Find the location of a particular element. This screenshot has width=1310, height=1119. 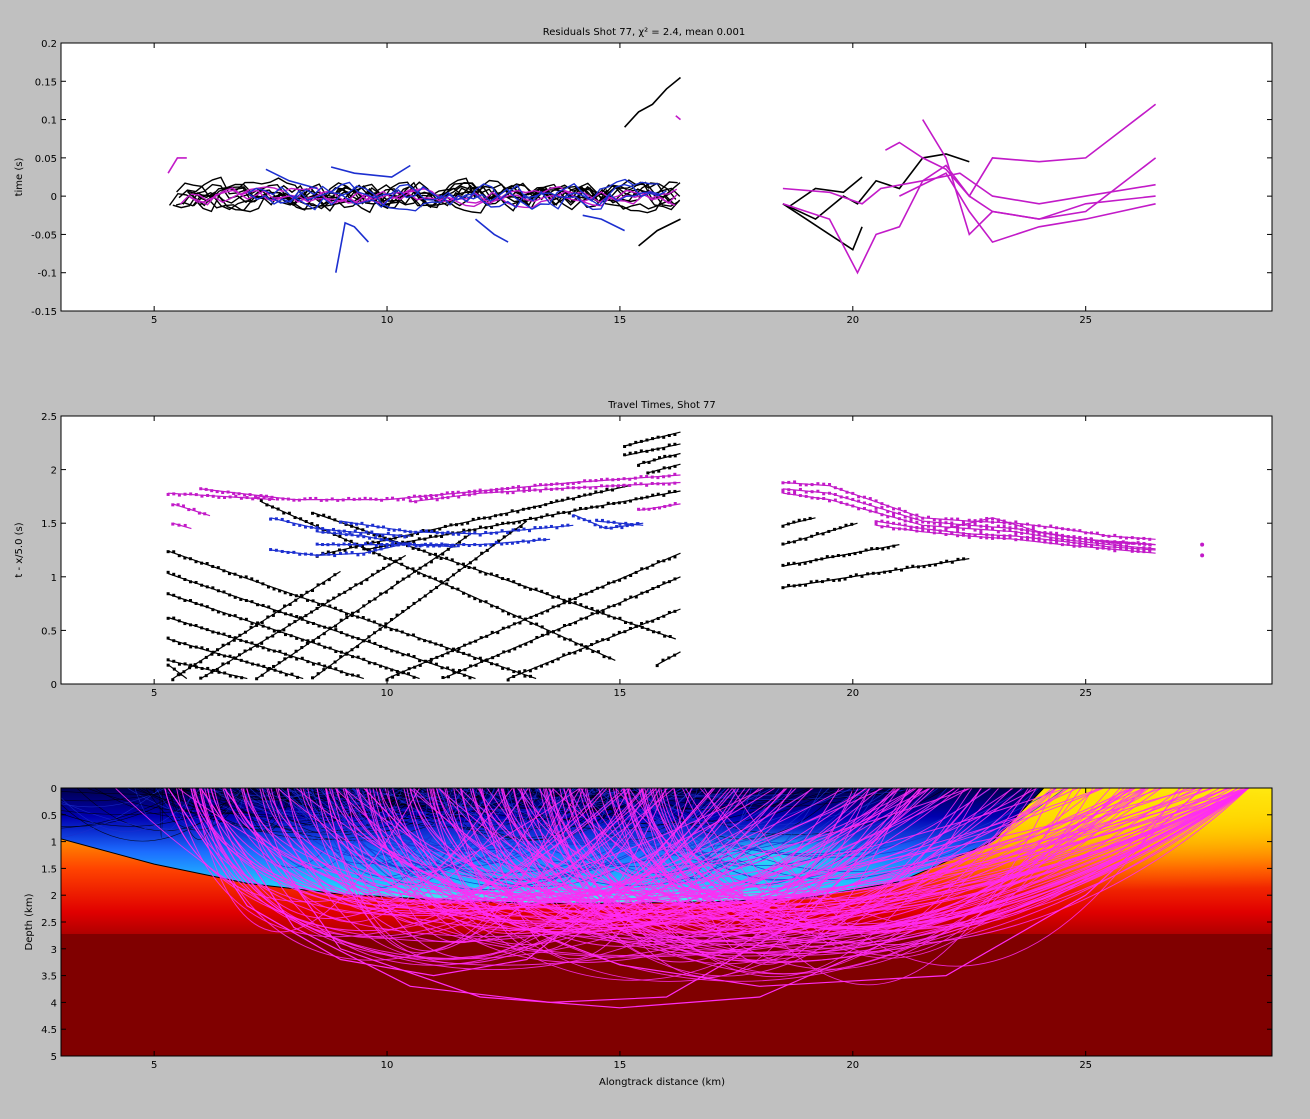

y-tick-label: 2 is located at coordinates (54, 896).